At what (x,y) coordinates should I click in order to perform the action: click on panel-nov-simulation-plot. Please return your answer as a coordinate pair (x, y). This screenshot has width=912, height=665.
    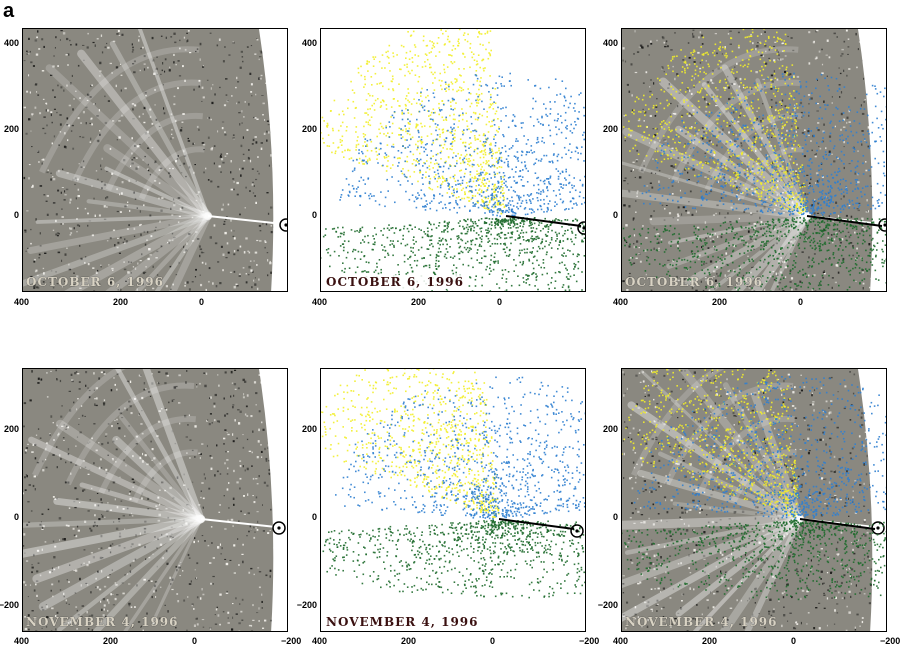
    Looking at the image, I should click on (453, 484).